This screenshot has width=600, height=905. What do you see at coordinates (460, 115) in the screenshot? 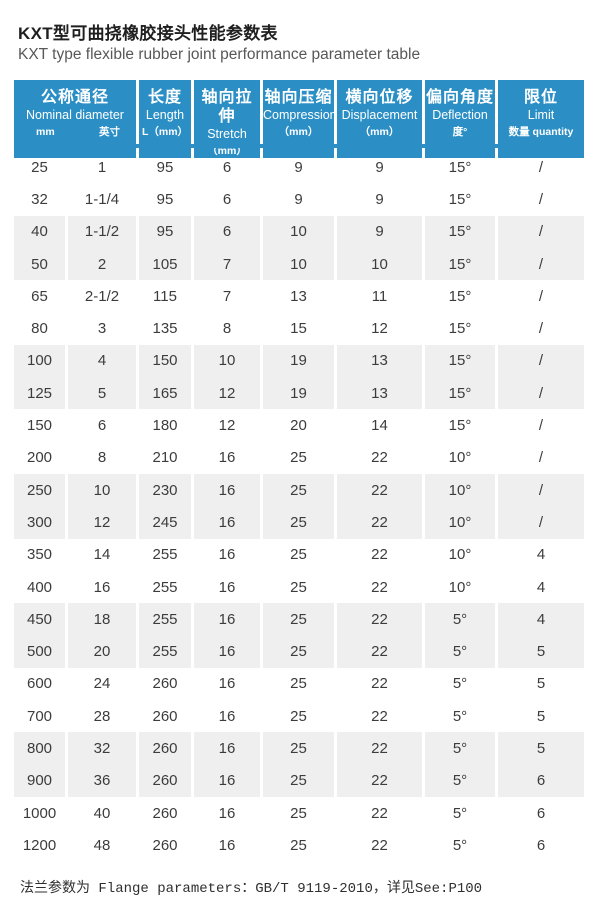
I see `header-en-label: Deflection` at bounding box center [460, 115].